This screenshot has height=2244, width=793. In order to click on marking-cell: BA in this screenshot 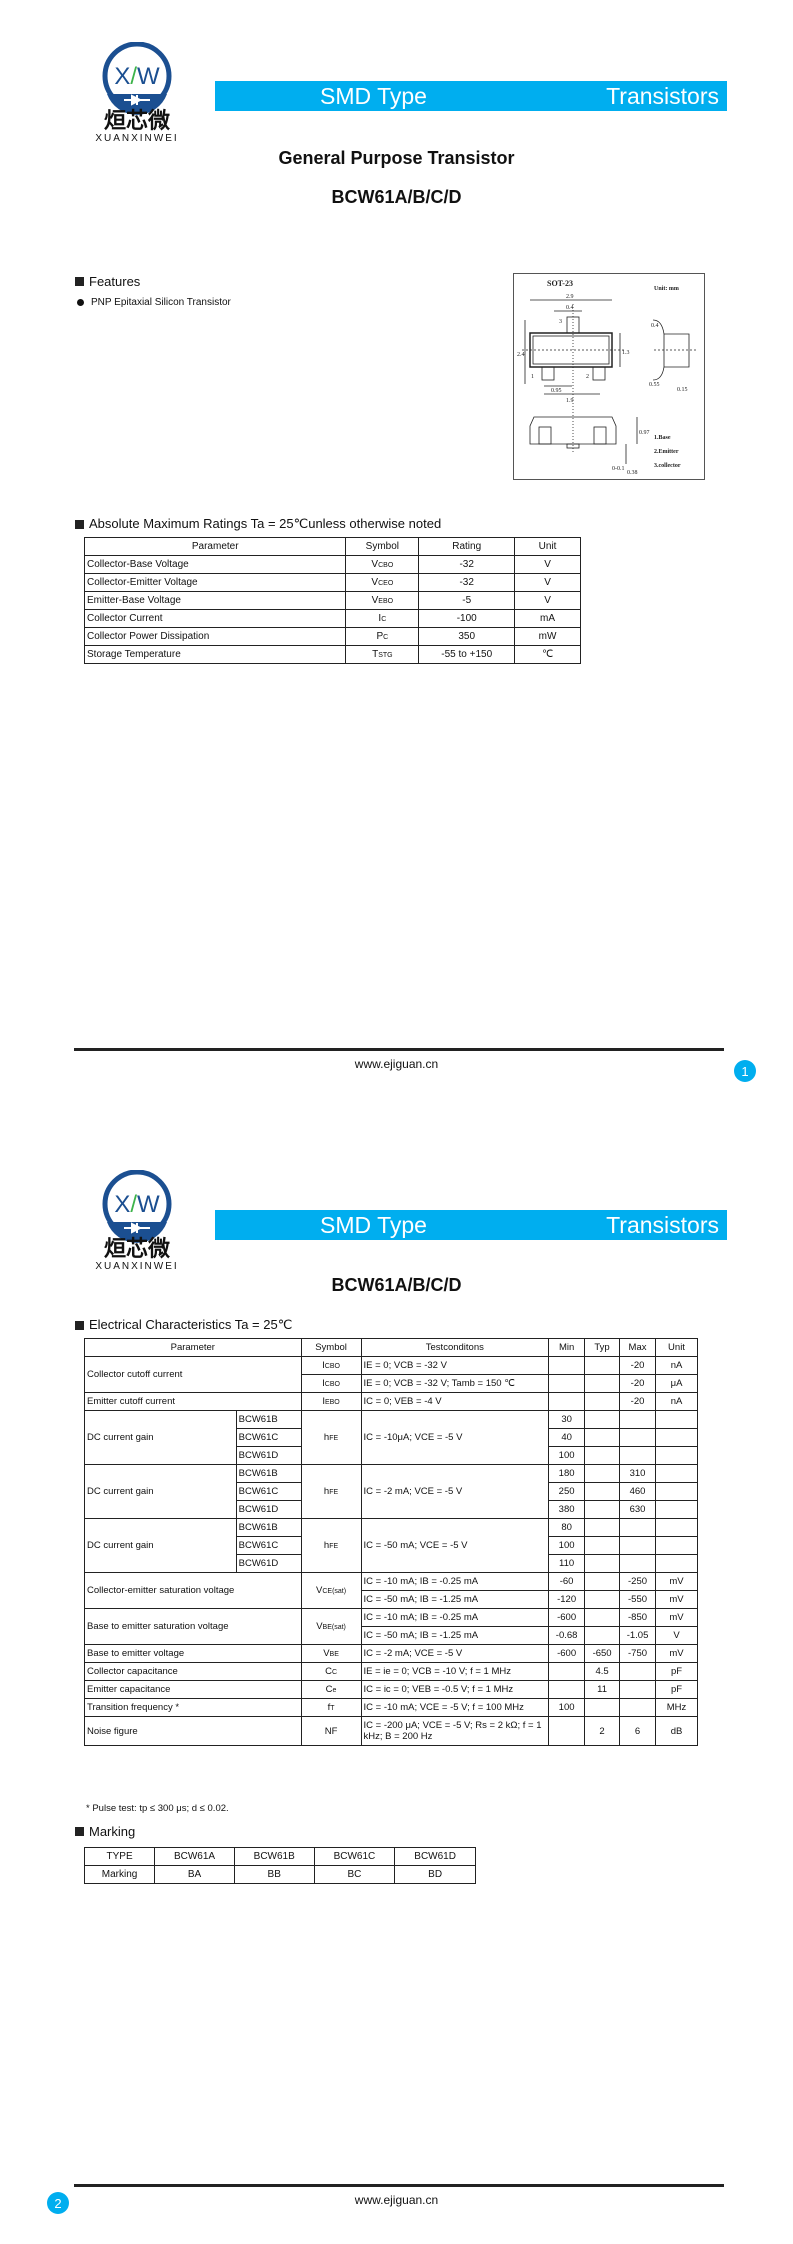, I will do `click(194, 1874)`.